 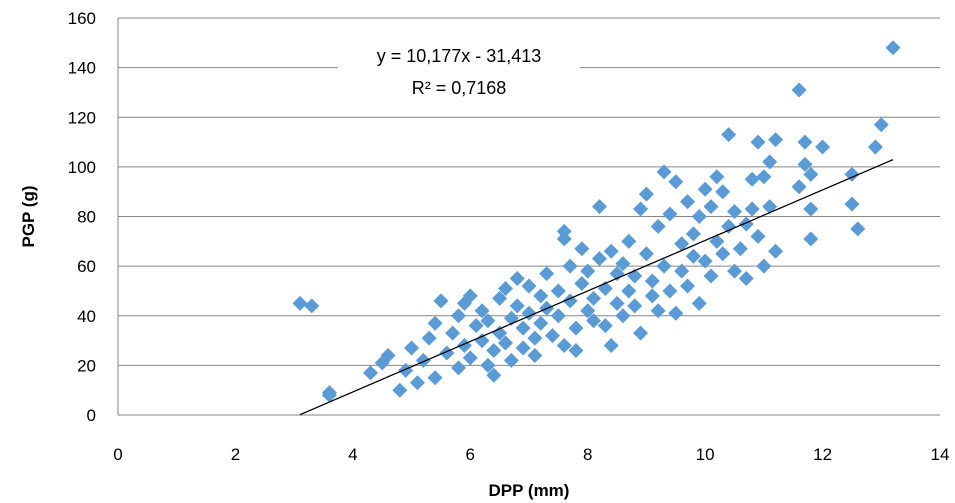 What do you see at coordinates (235, 454) in the screenshot?
I see `x-tick-label: 2` at bounding box center [235, 454].